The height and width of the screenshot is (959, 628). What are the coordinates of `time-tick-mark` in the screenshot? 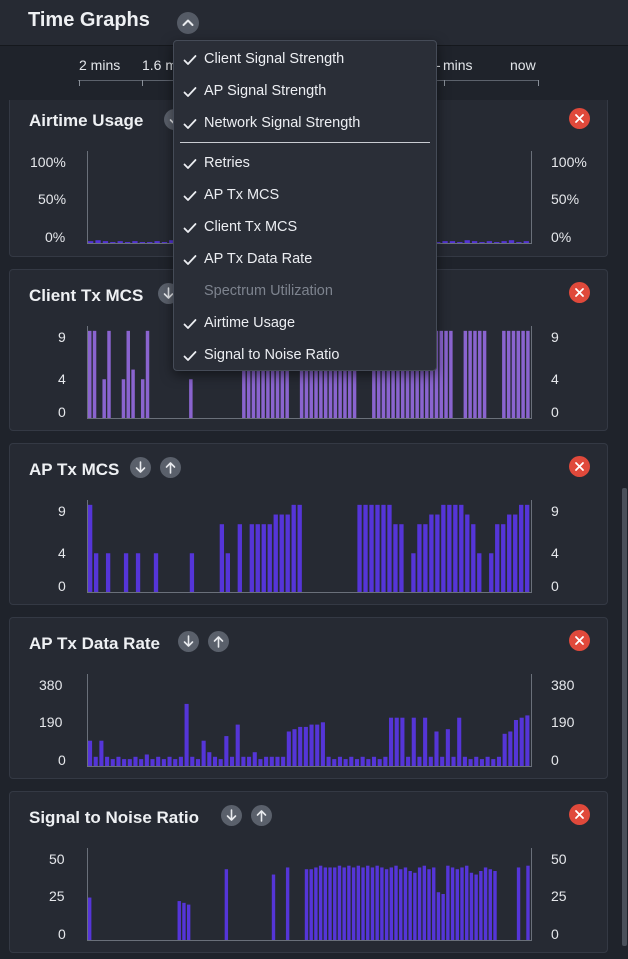 It's located at (538, 83).